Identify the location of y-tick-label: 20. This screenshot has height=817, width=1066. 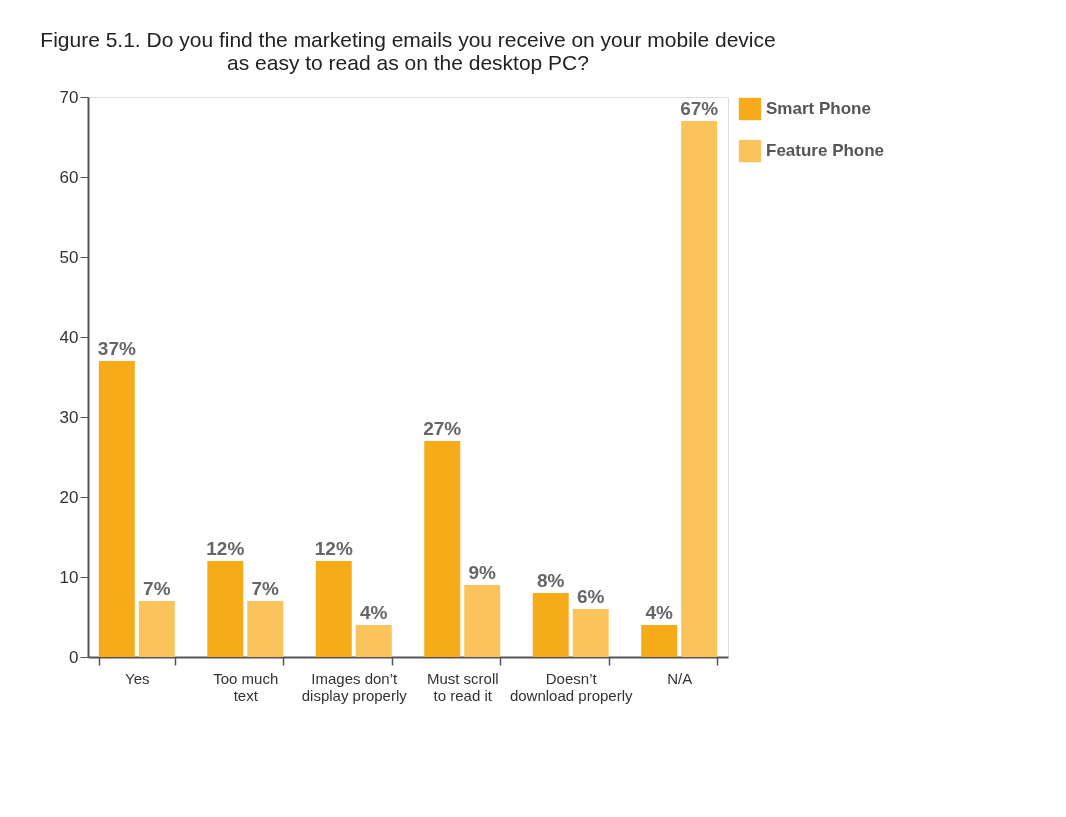
(69, 497).